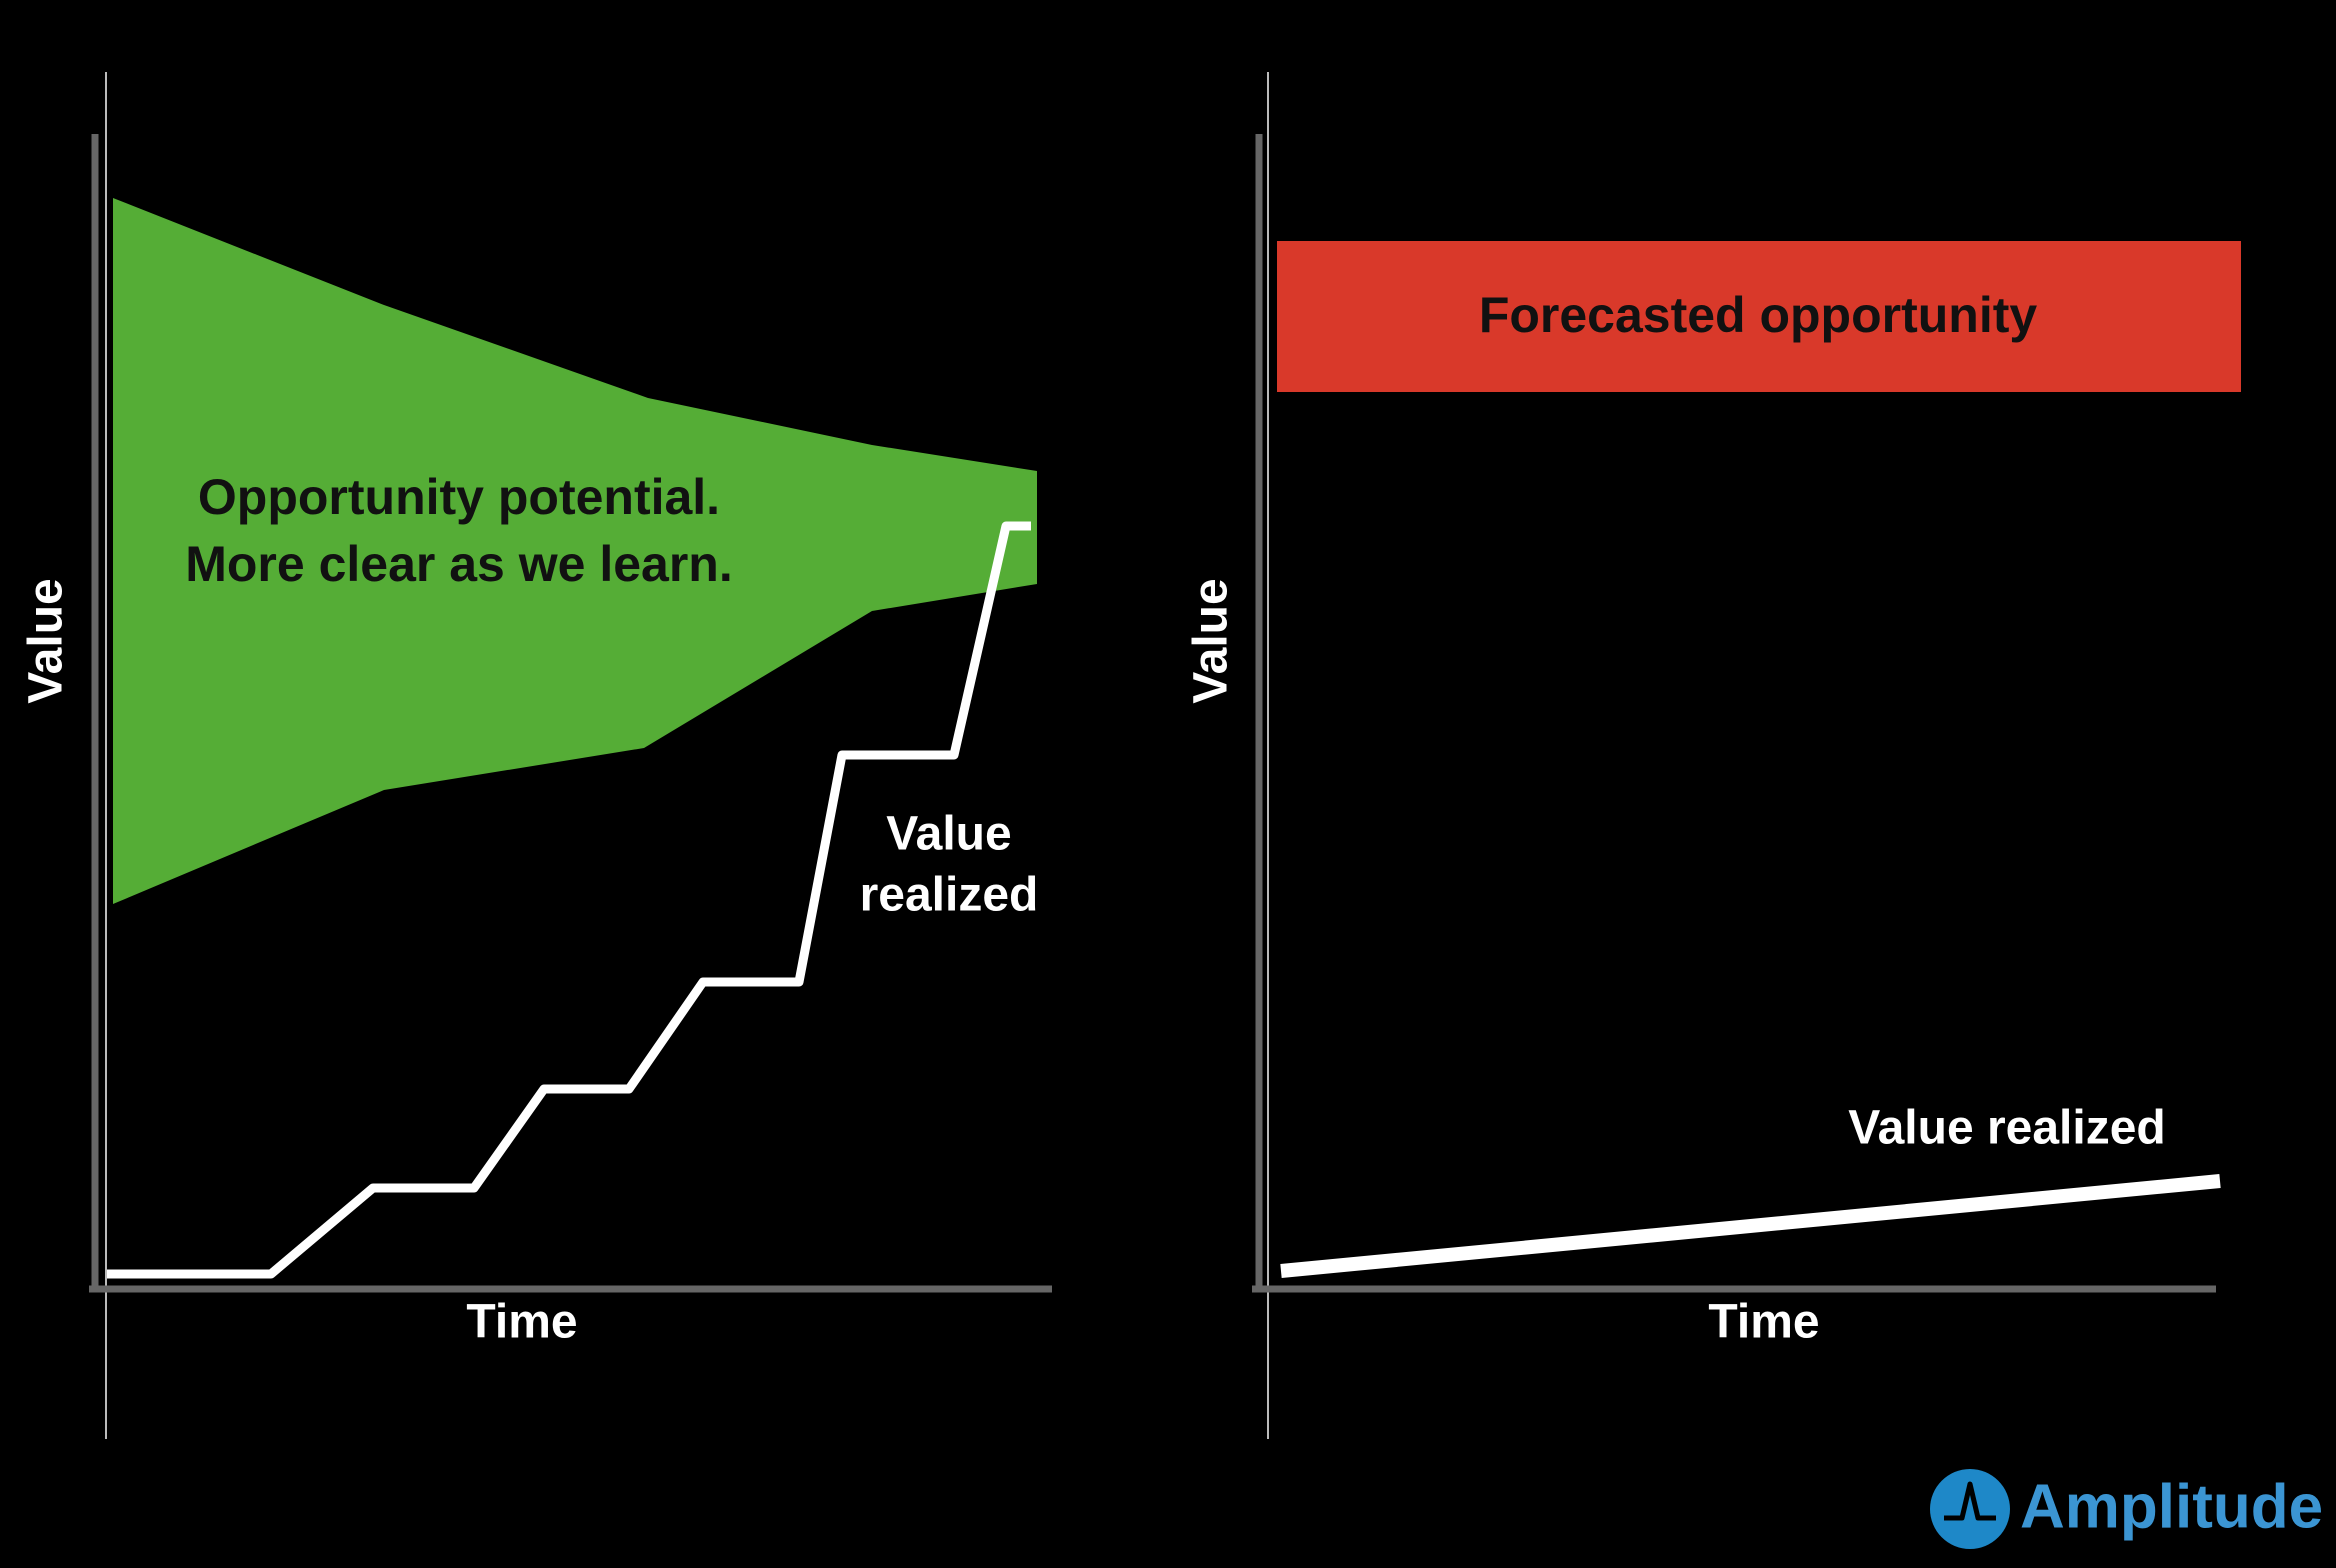 Image resolution: width=2336 pixels, height=1568 pixels. What do you see at coordinates (2171, 1506) in the screenshot?
I see `brand-name: Amplitude` at bounding box center [2171, 1506].